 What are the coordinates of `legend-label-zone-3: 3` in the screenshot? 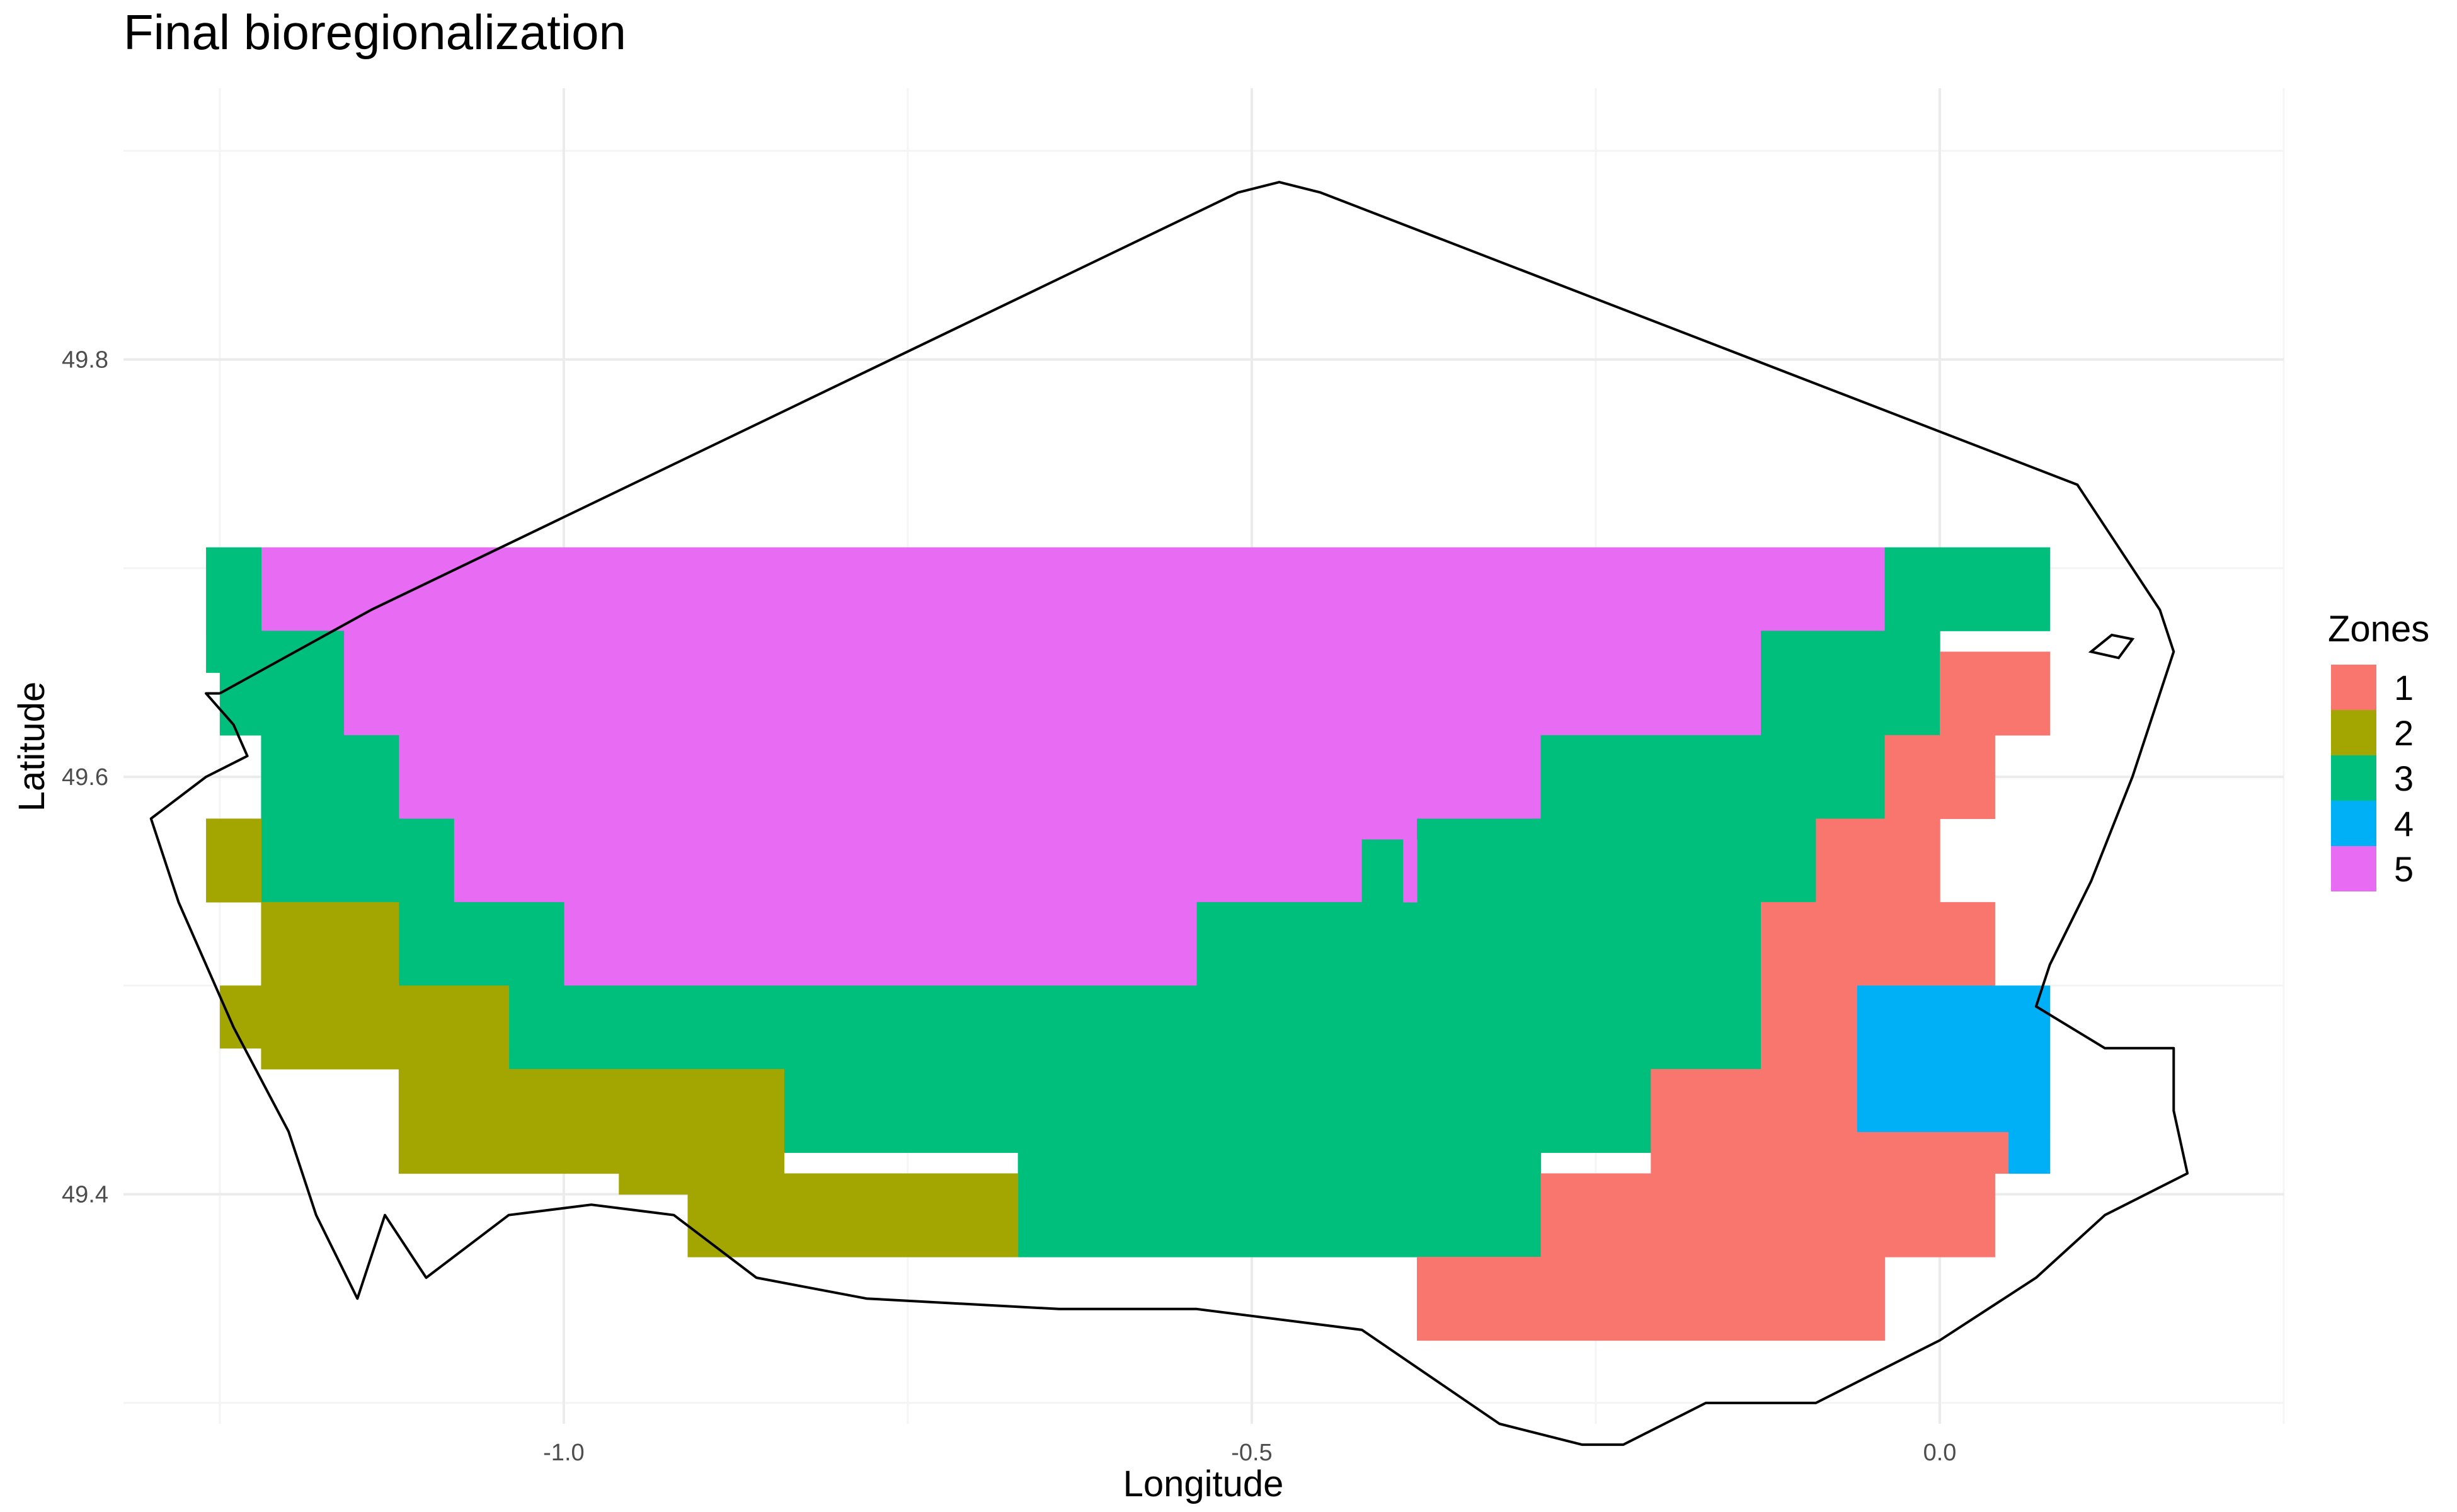 It's located at (2404, 778).